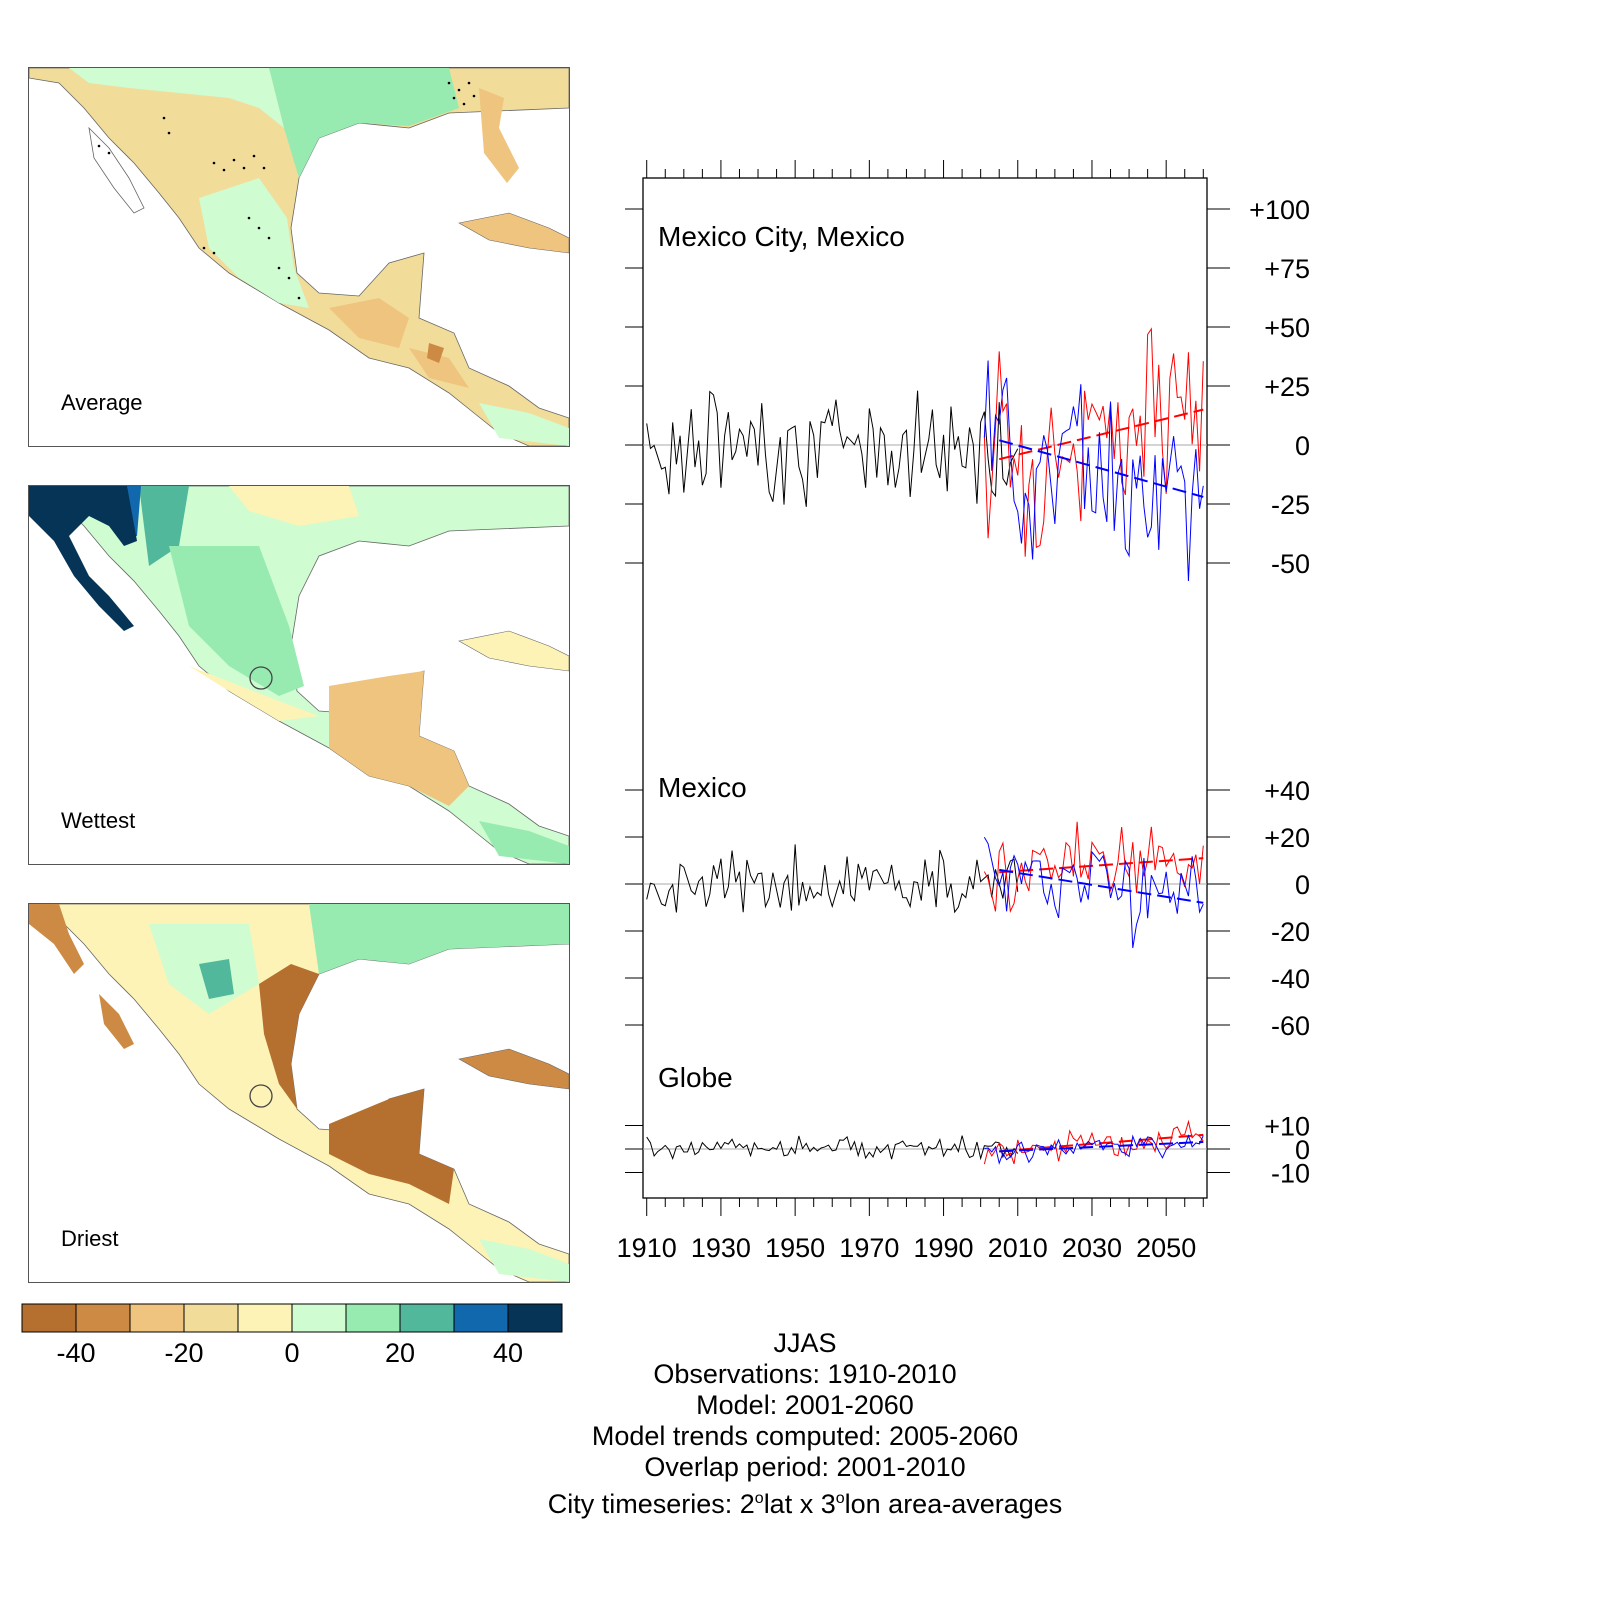  What do you see at coordinates (508, 1350) in the screenshot?
I see `colorbar-tick-label: 40` at bounding box center [508, 1350].